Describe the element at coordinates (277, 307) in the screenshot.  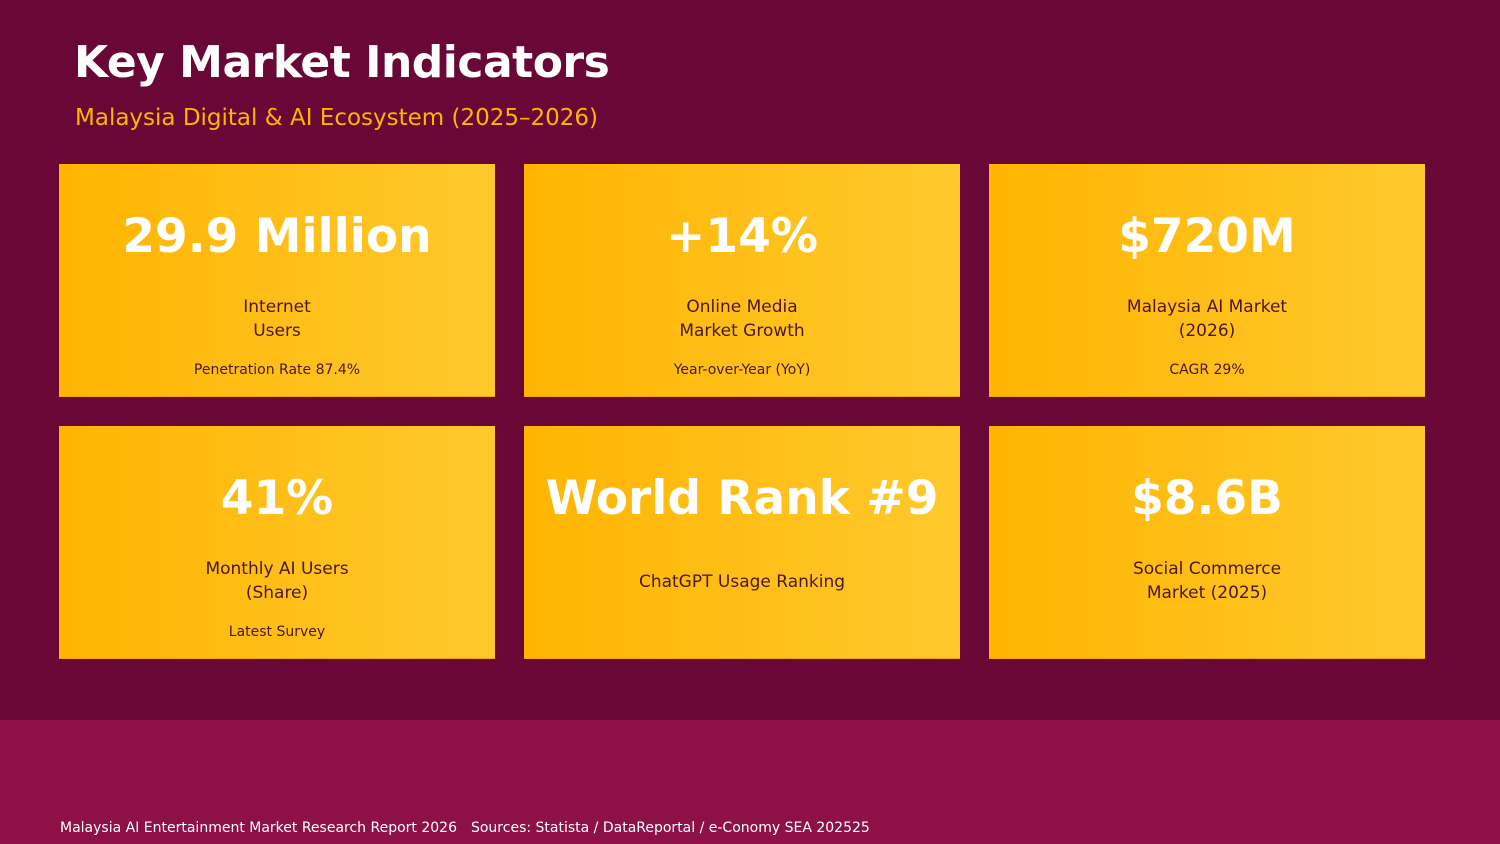
I see `kpi-label-line: Internet` at that location.